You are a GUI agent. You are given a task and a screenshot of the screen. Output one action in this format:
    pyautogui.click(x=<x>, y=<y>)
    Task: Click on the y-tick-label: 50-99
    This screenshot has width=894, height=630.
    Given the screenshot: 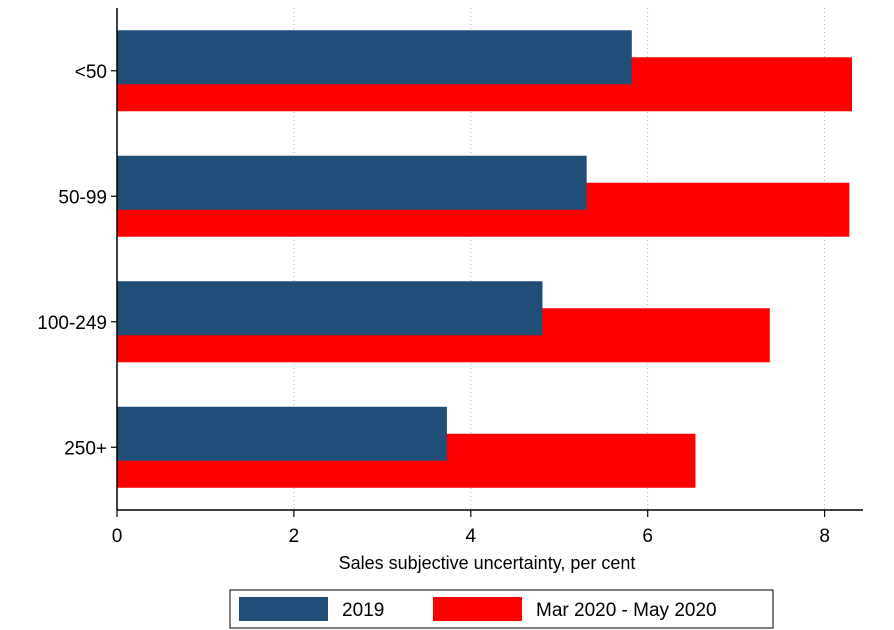 What is the action you would take?
    pyautogui.click(x=82, y=197)
    